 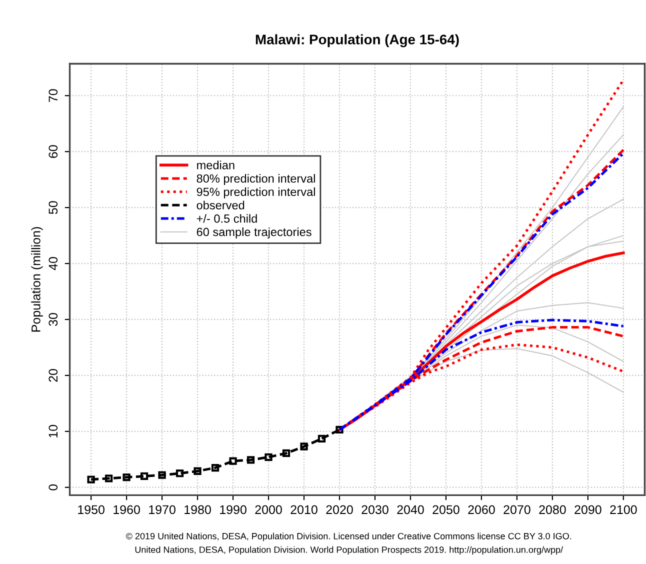 What do you see at coordinates (481, 509) in the screenshot?
I see `x-tick-label: 2060` at bounding box center [481, 509].